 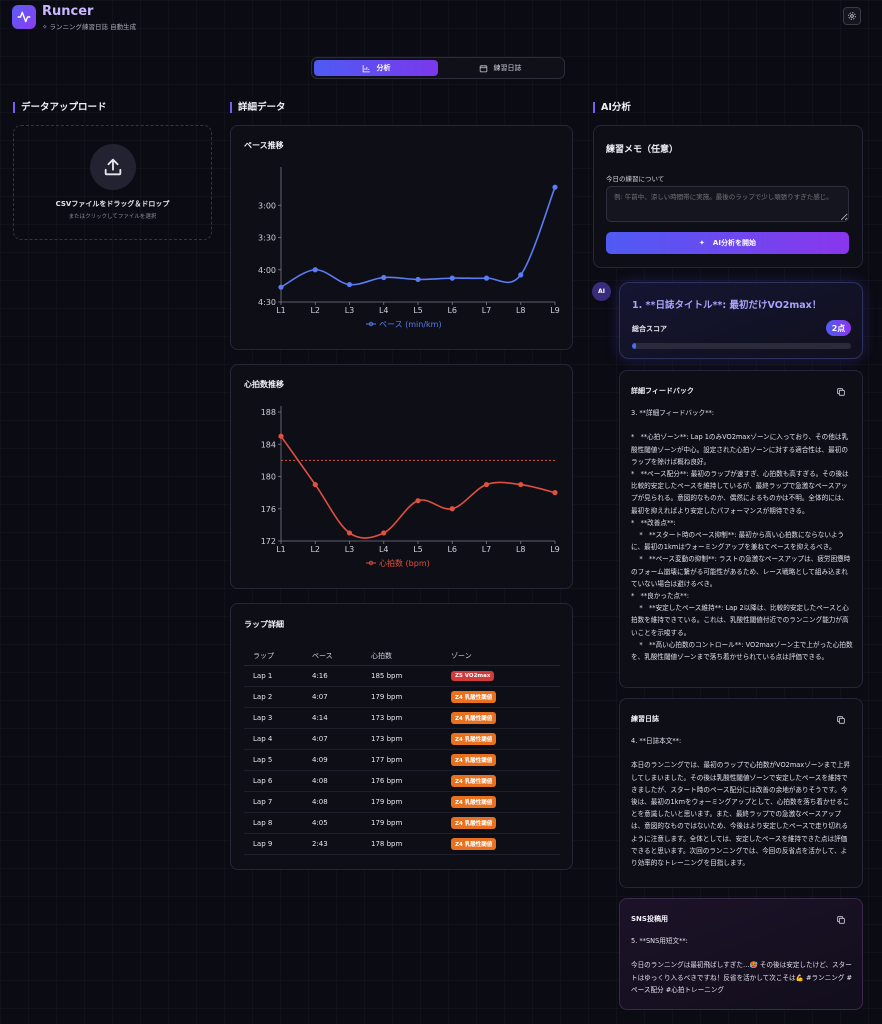 What do you see at coordinates (281, 310) in the screenshot?
I see `x-tick-label: L1` at bounding box center [281, 310].